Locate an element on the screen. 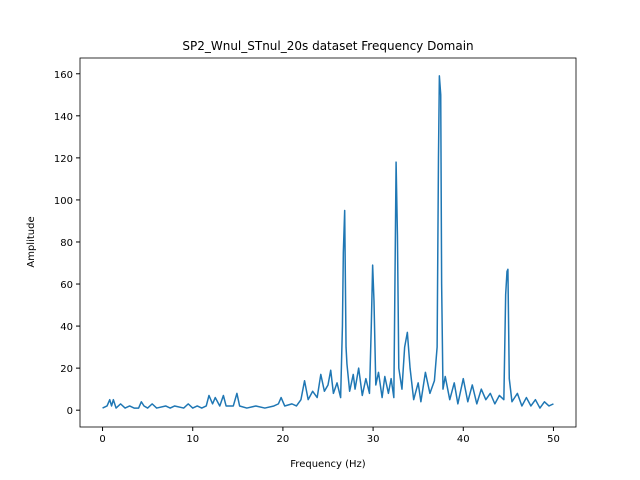  y-tick-label: 80 is located at coordinates (66, 243).